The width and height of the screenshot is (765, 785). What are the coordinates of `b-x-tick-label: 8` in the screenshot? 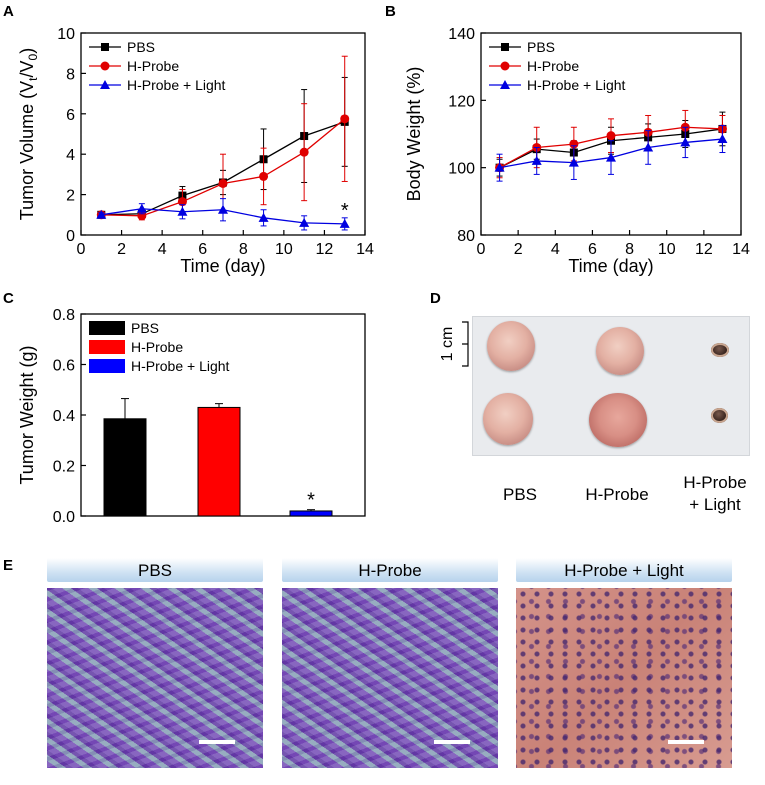 It's located at (629, 249).